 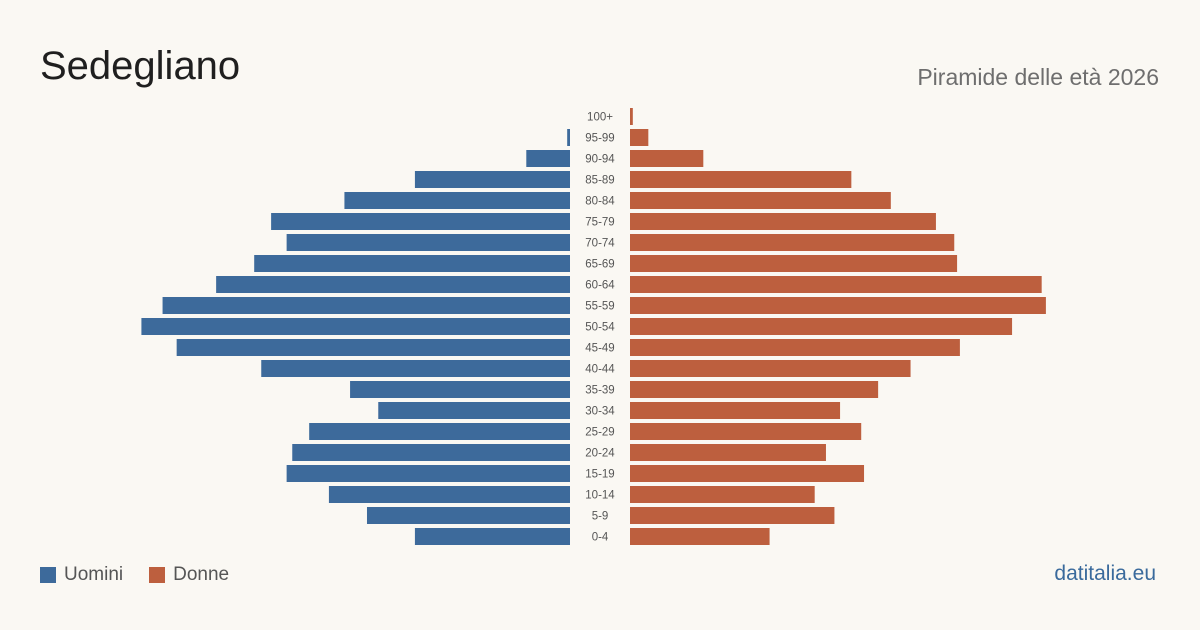 What do you see at coordinates (600, 328) in the screenshot?
I see `age-label-50-54: 50-54` at bounding box center [600, 328].